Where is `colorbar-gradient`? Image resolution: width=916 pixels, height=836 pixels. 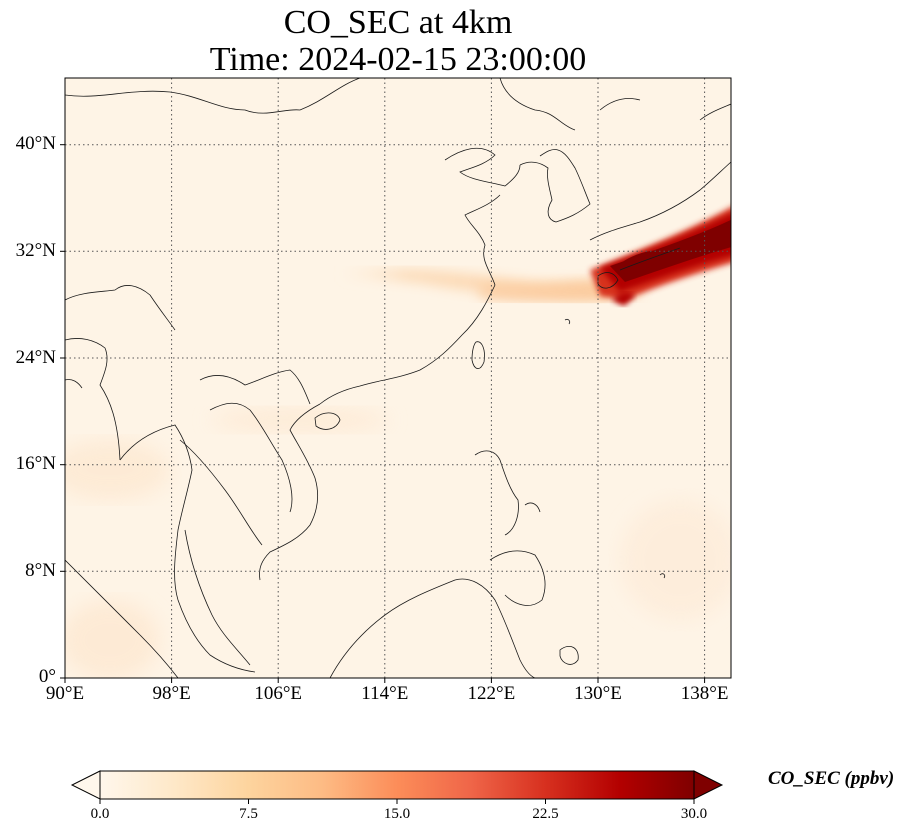
colorbar-gradient is located at coordinates (397, 785).